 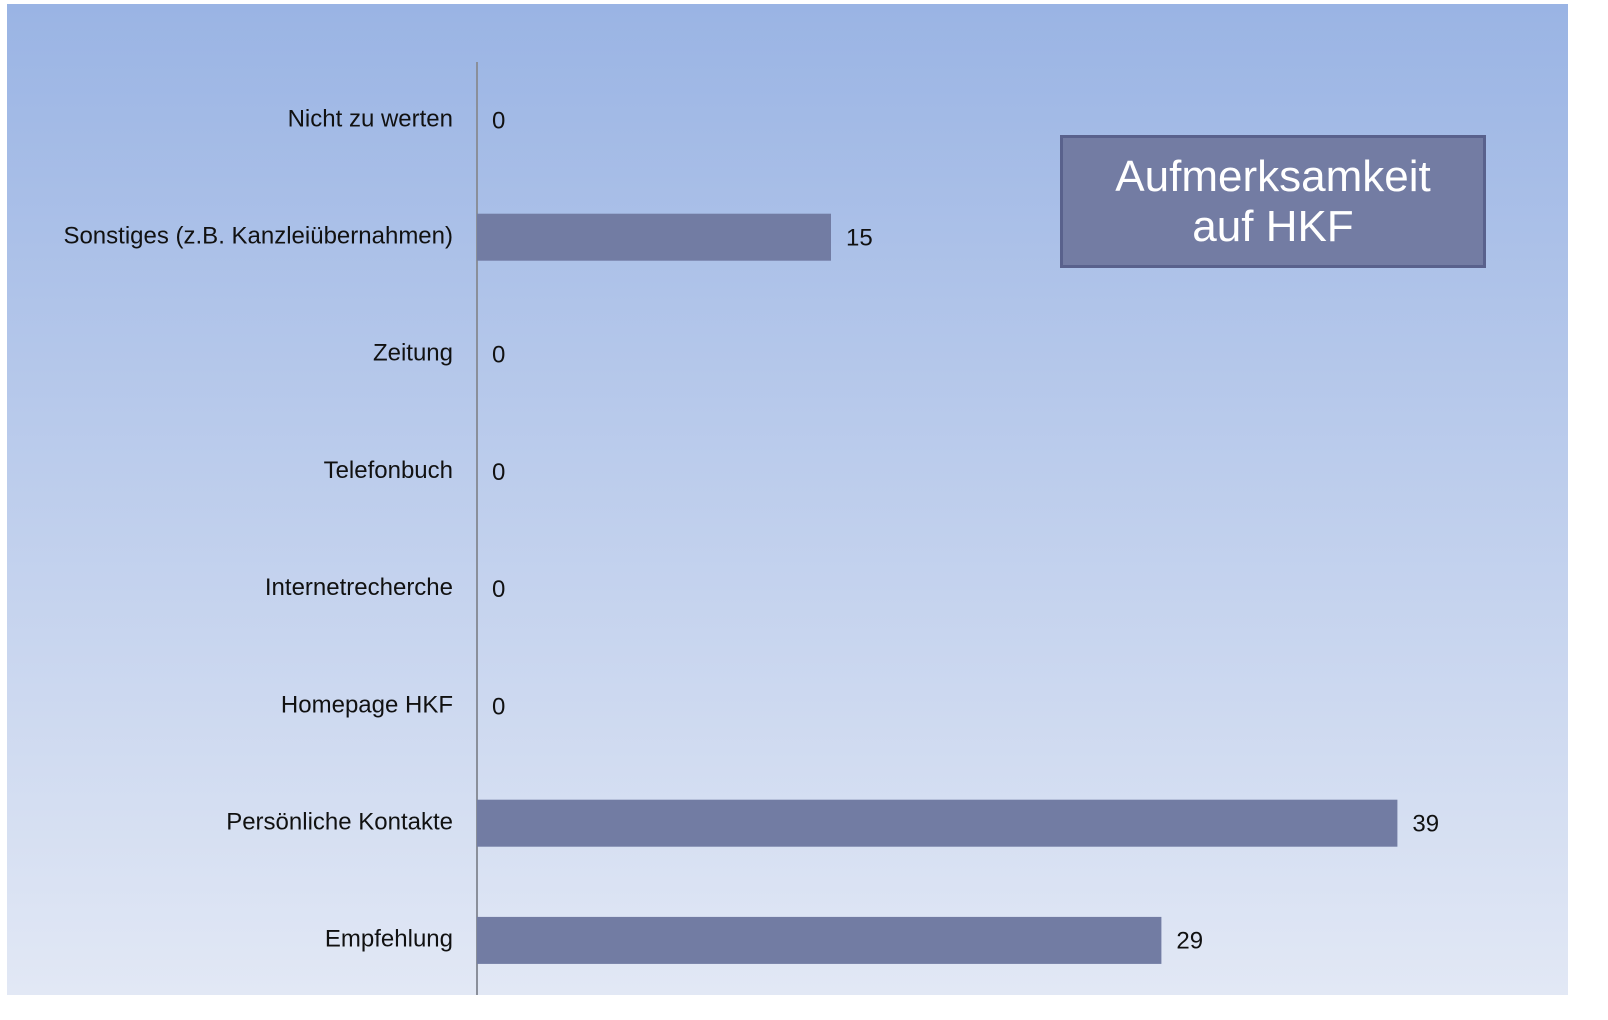 What do you see at coordinates (413, 353) in the screenshot?
I see `category-label: Zeitung` at bounding box center [413, 353].